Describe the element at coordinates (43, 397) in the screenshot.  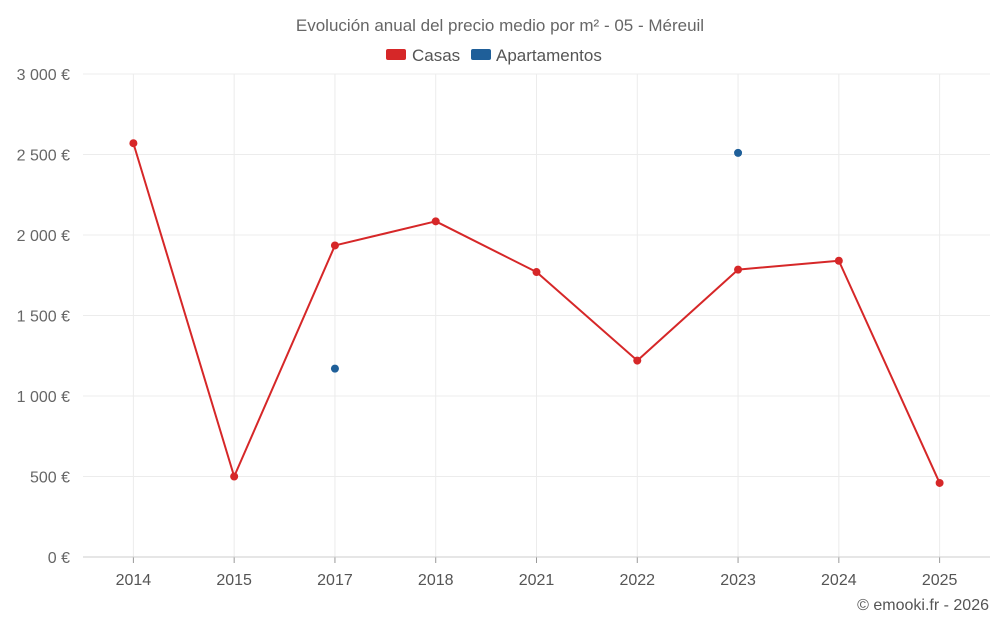
I see `y-tick-label: 1 000 €` at that location.